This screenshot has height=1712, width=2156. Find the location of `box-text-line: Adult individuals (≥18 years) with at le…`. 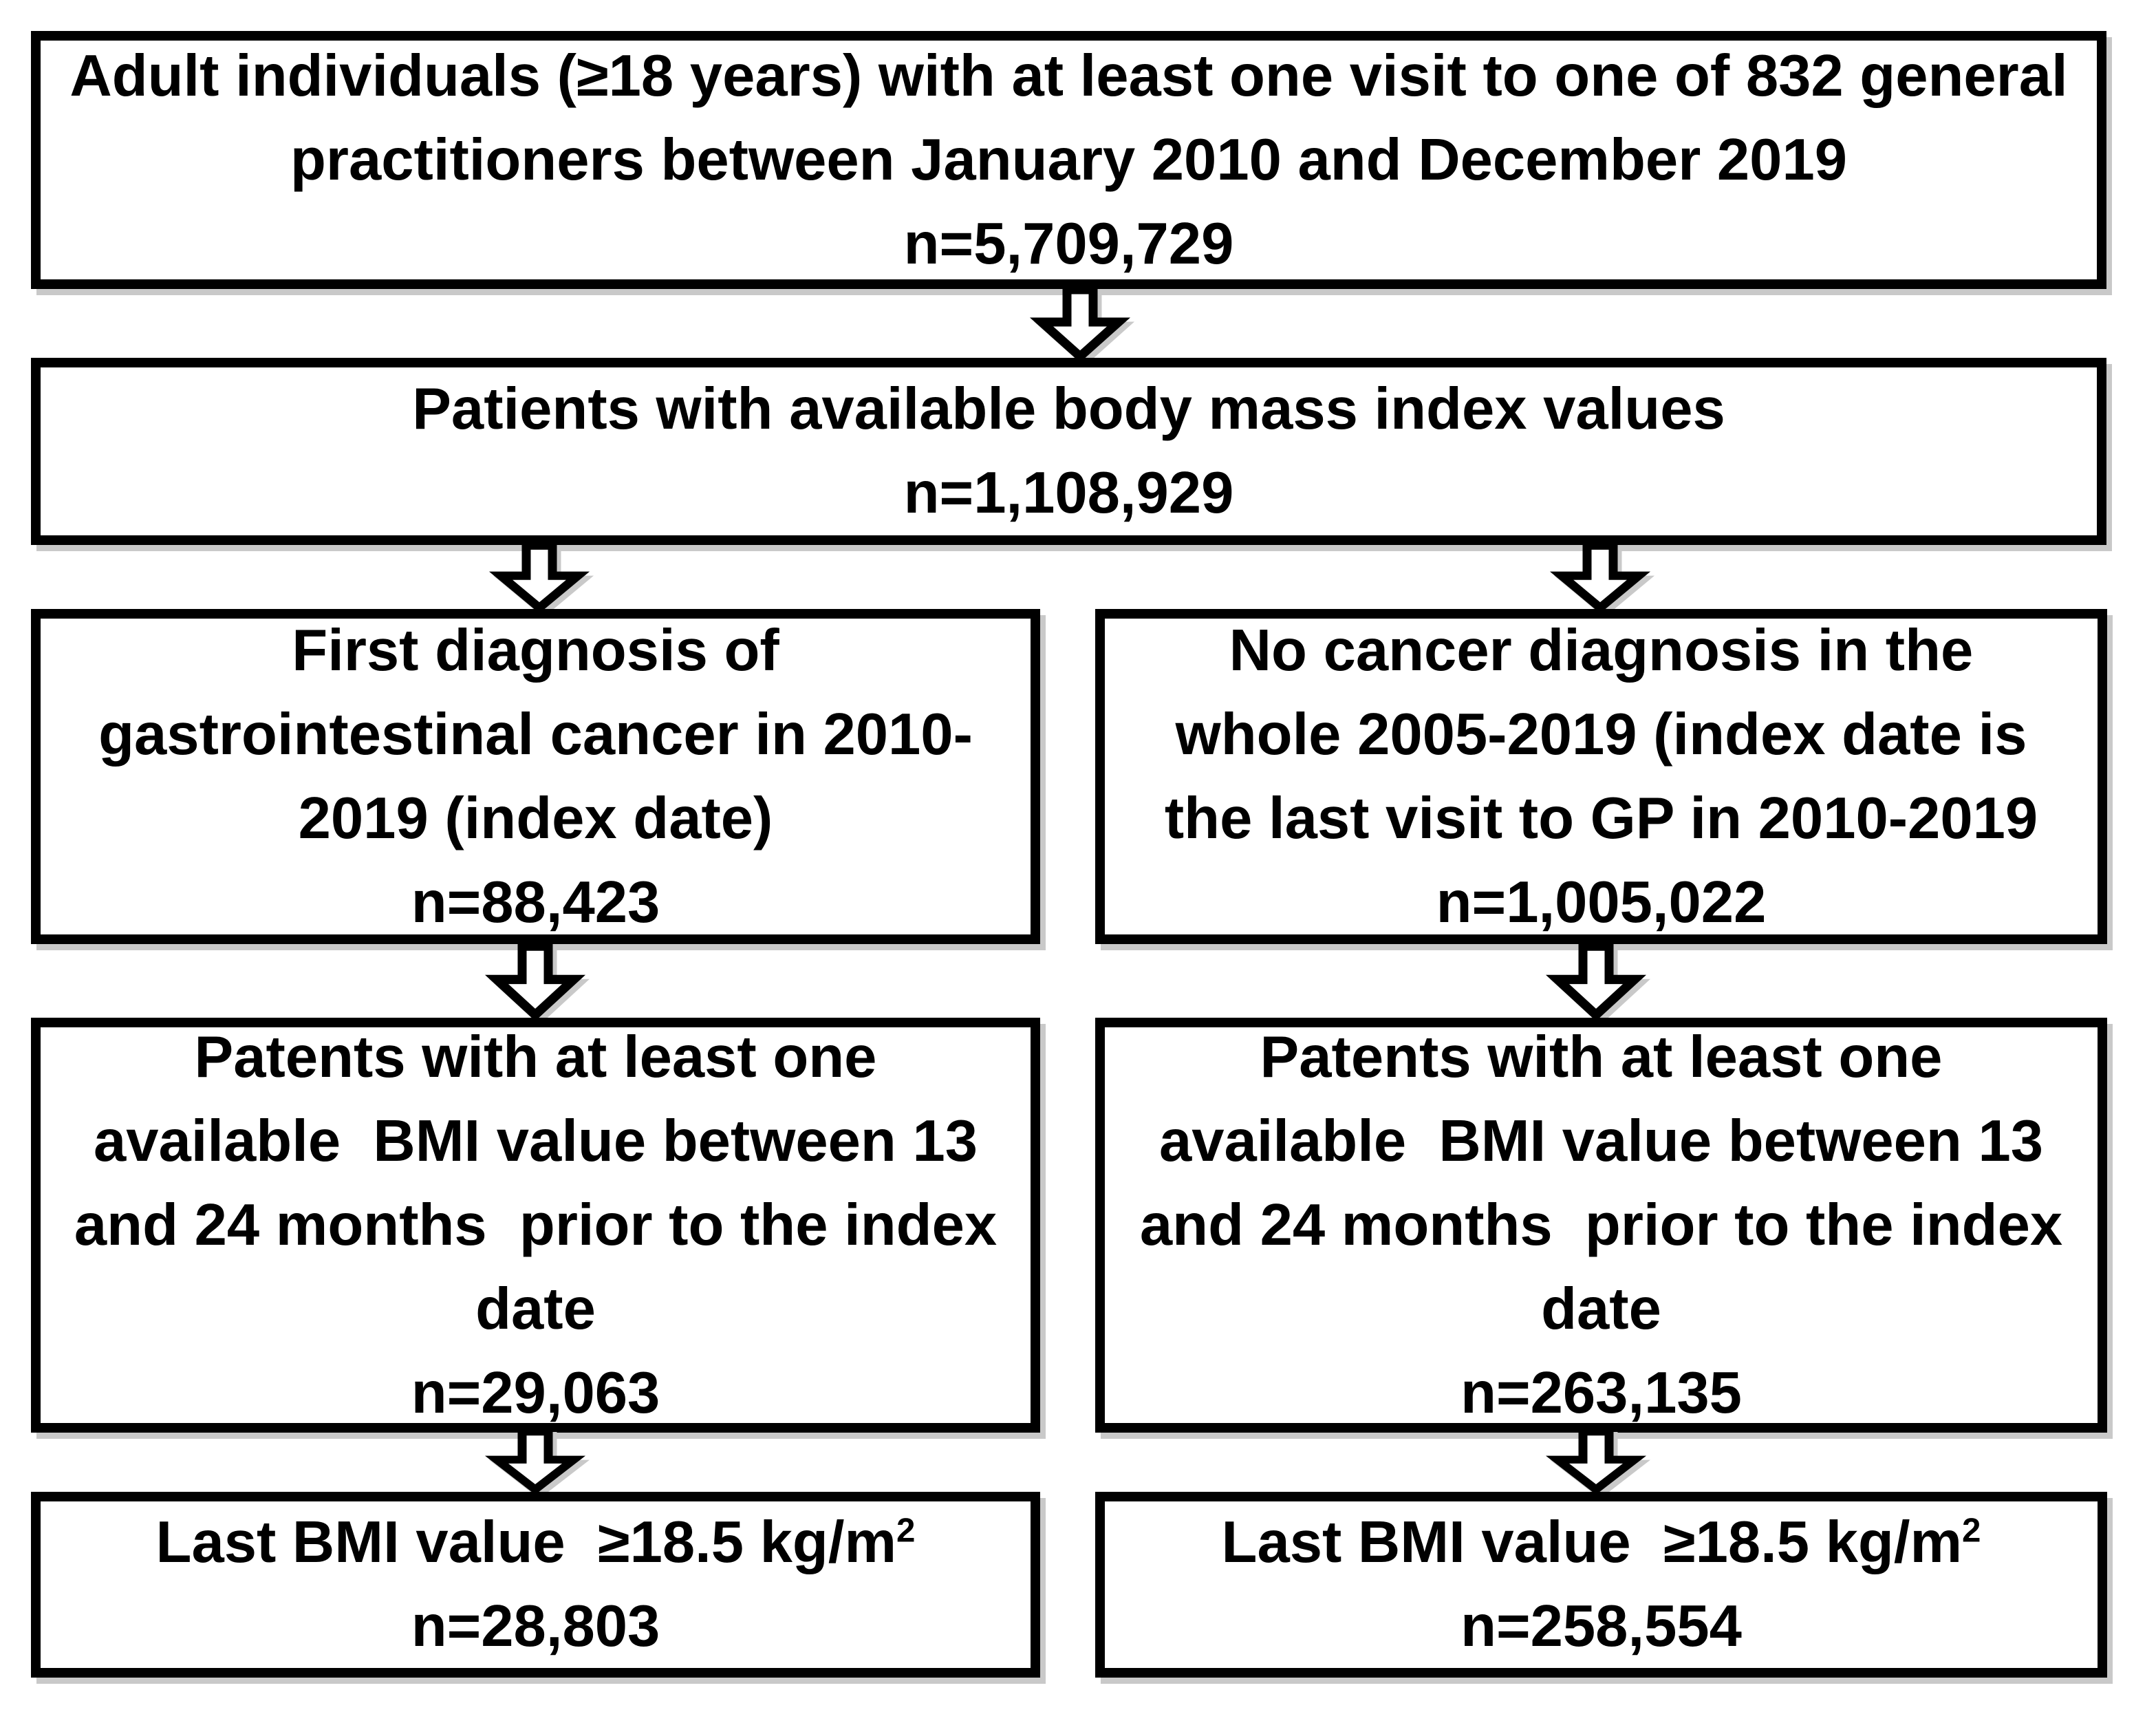

box-text-line: Adult individuals (≥18 years) with at le… is located at coordinates (1068, 76).